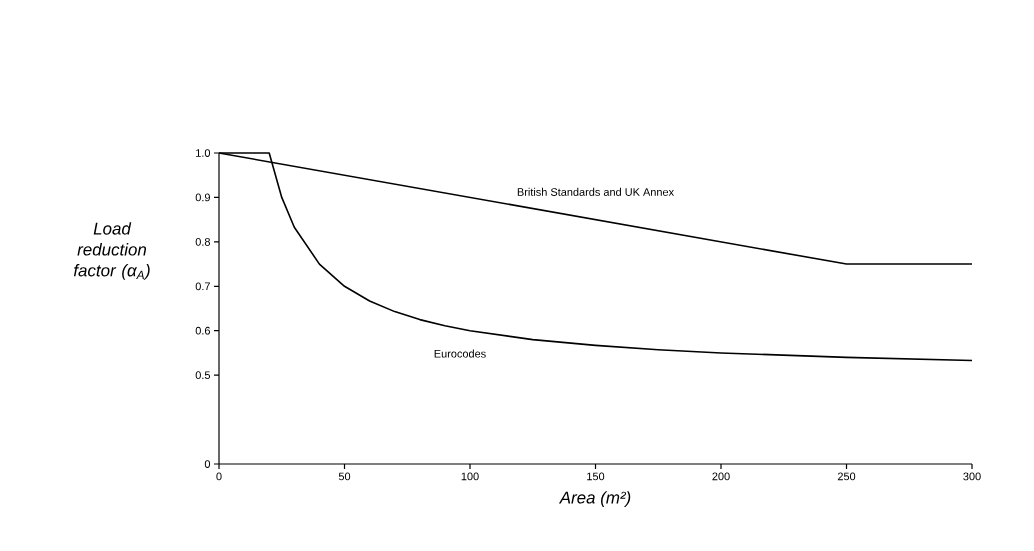 The image size is (1034, 551). I want to click on x-tick-label: 0, so click(219, 476).